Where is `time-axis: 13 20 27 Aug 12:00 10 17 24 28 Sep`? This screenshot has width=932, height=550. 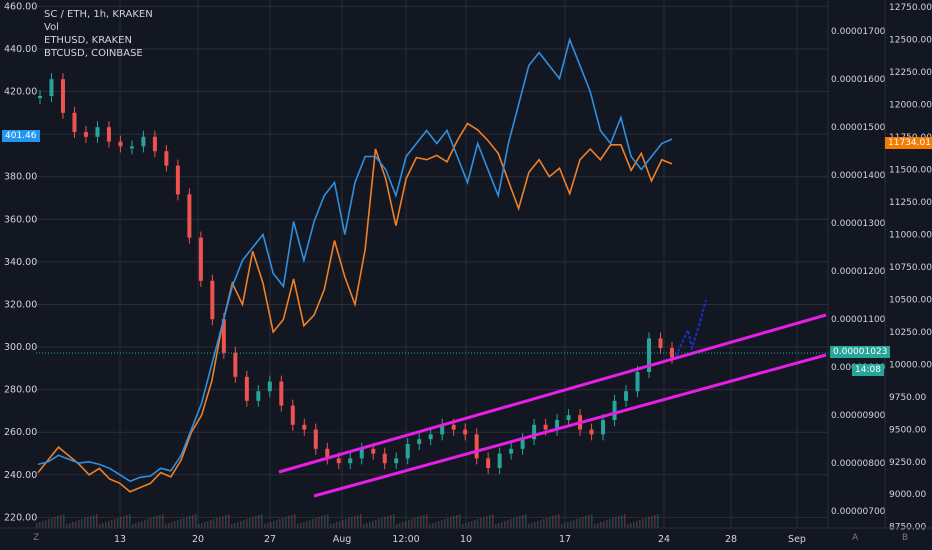
time-axis: 13 20 27 Aug 12:00 10 17 24 28 Sep is located at coordinates (466, 536).